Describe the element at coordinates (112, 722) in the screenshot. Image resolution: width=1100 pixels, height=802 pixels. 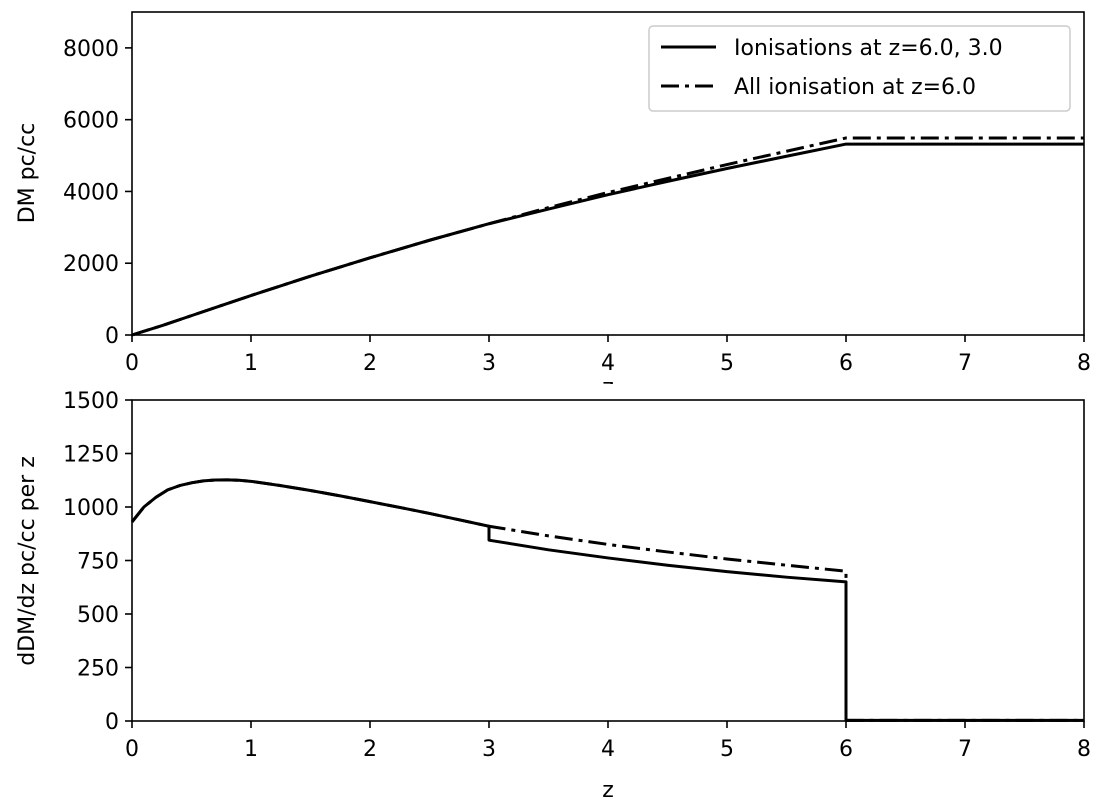
I see `bottom-y-tick-label-0: 0` at that location.